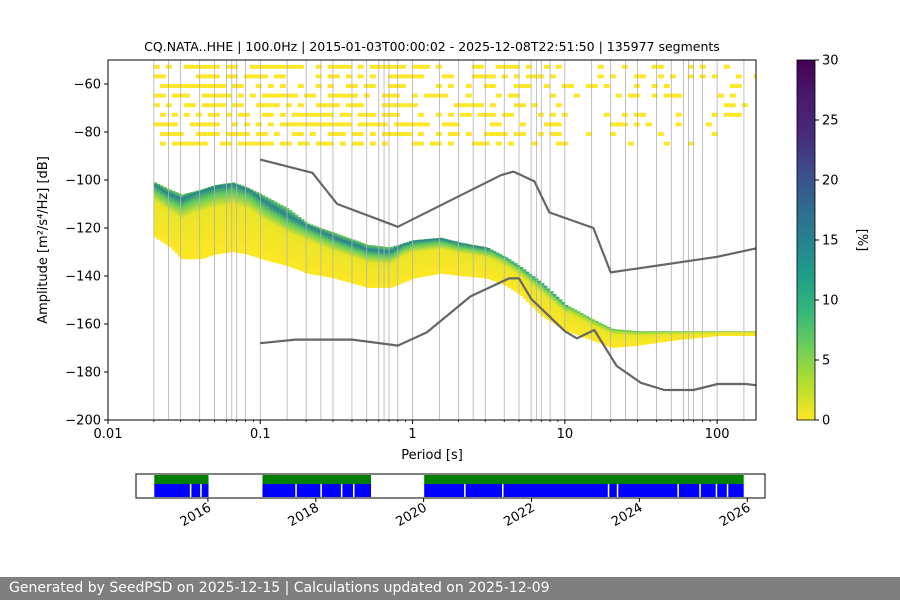 This screenshot has height=604, width=900. Describe the element at coordinates (465, 490) in the screenshot. I see `availability-gap` at that location.